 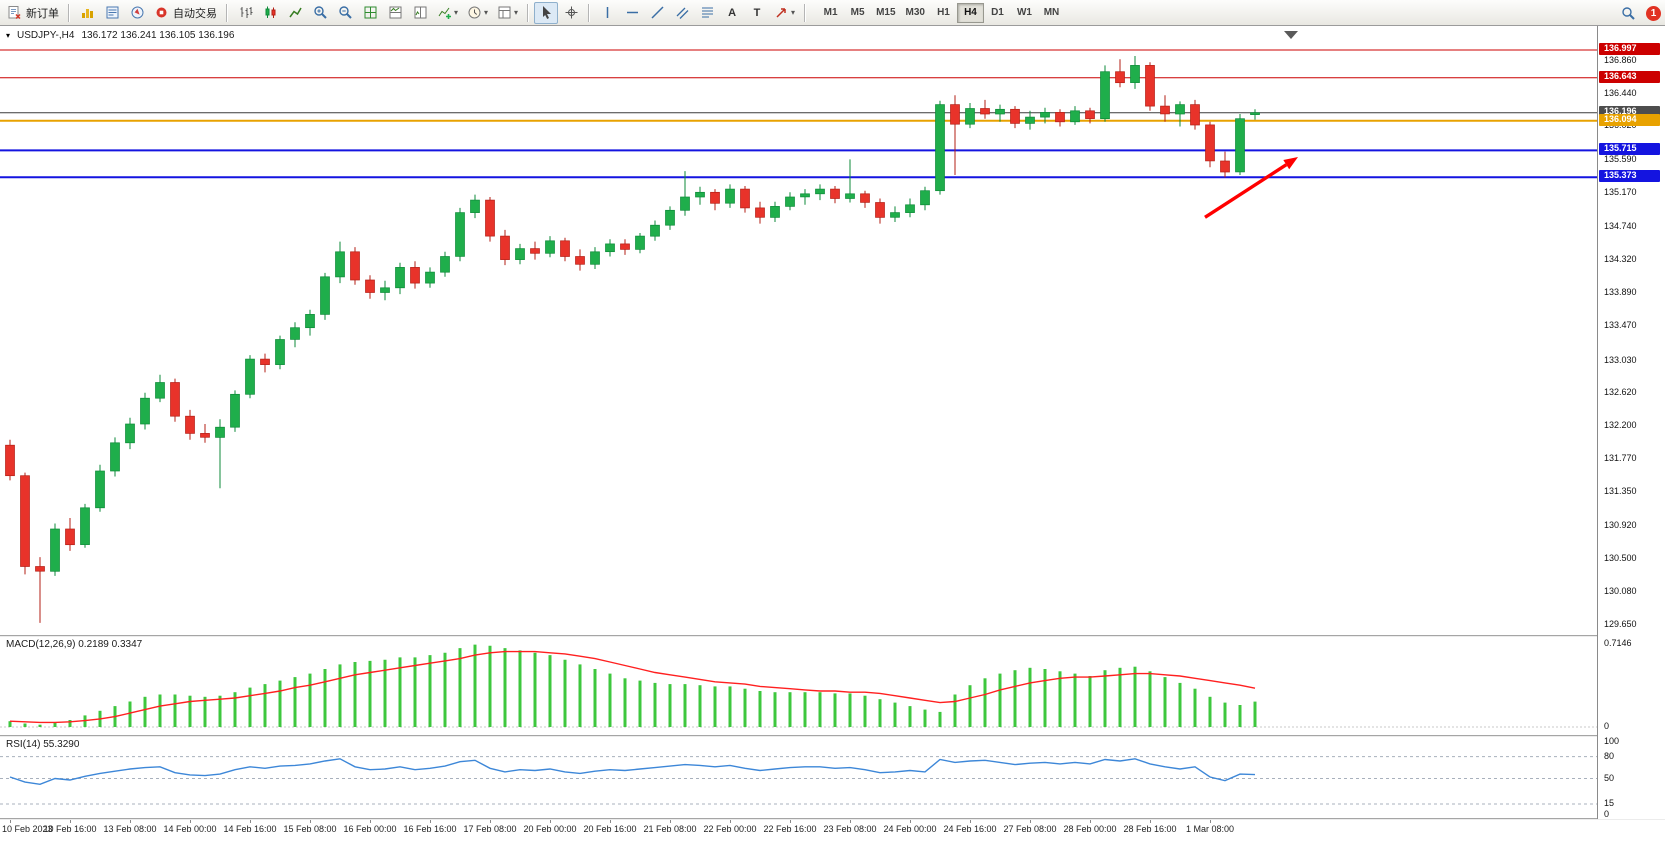 What do you see at coordinates (885, 13) in the screenshot?
I see `timeframe-button-m15: M15` at bounding box center [885, 13].